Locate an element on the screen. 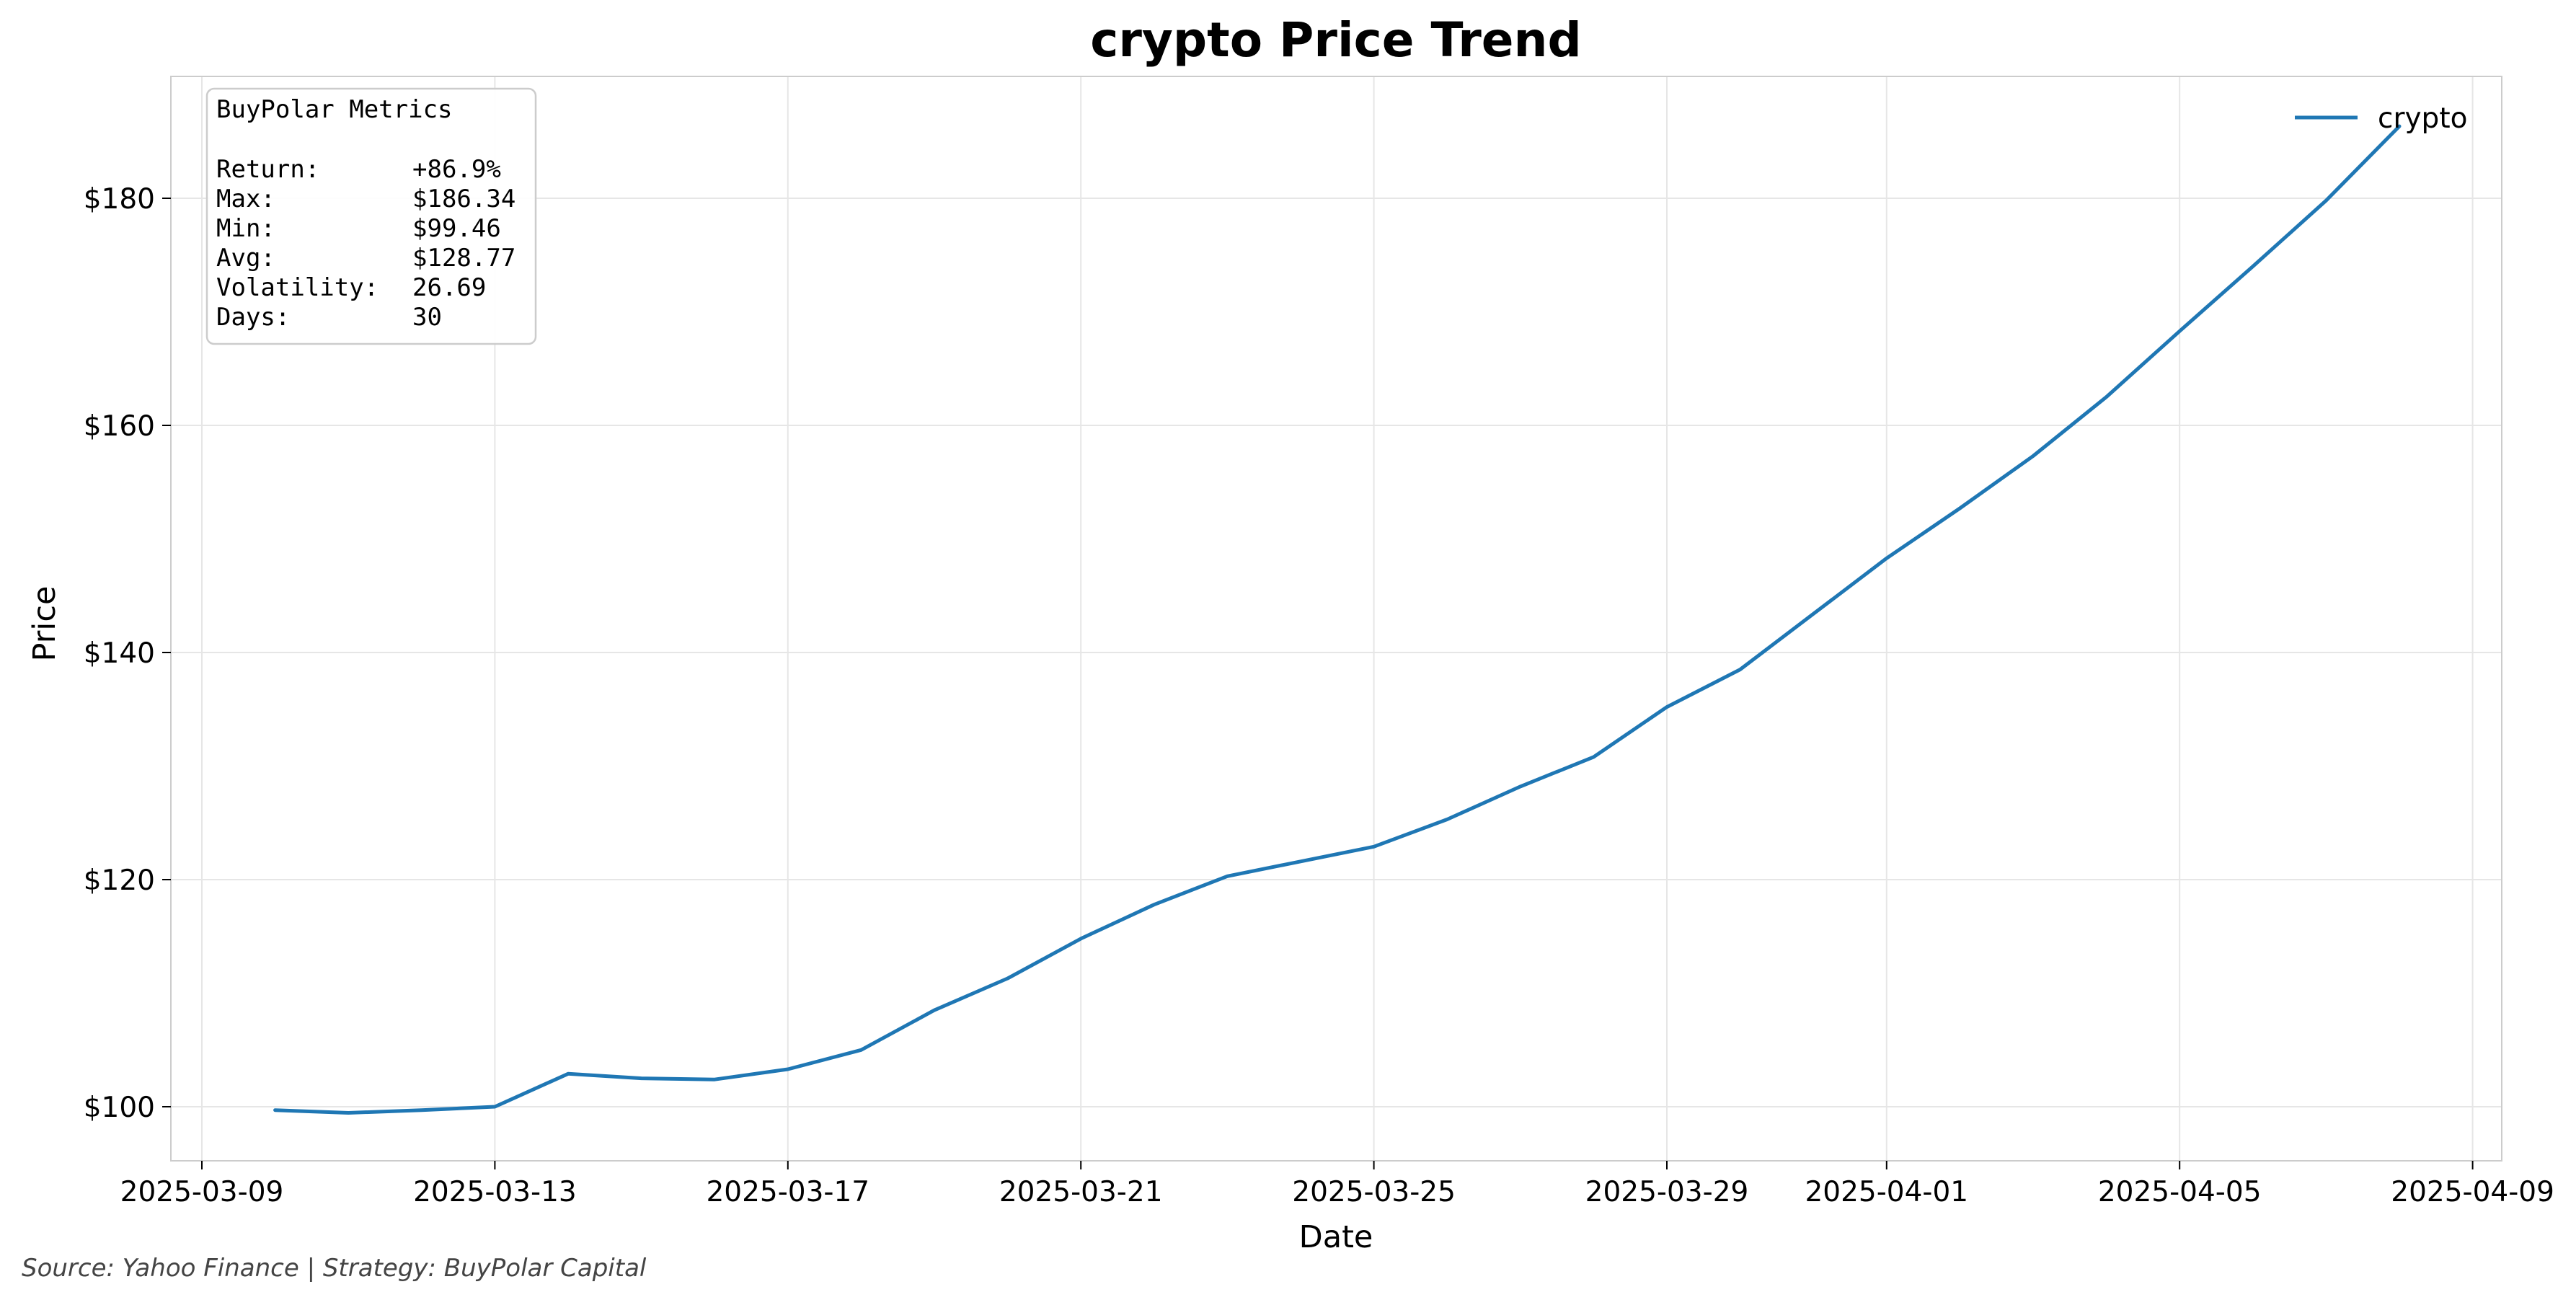 This screenshot has width=2576, height=1305. x-tick-label: 2025-04-09 is located at coordinates (2472, 1192).